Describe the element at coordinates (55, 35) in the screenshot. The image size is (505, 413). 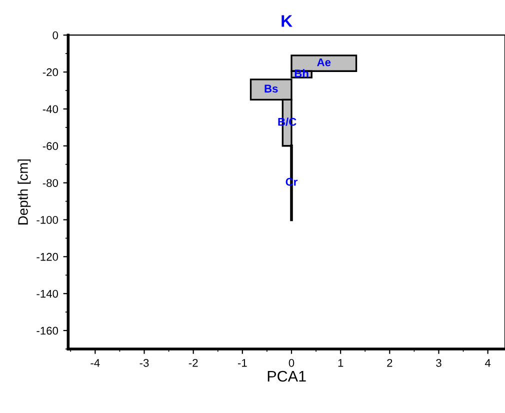
I see `y-tick-label: 0` at that location.